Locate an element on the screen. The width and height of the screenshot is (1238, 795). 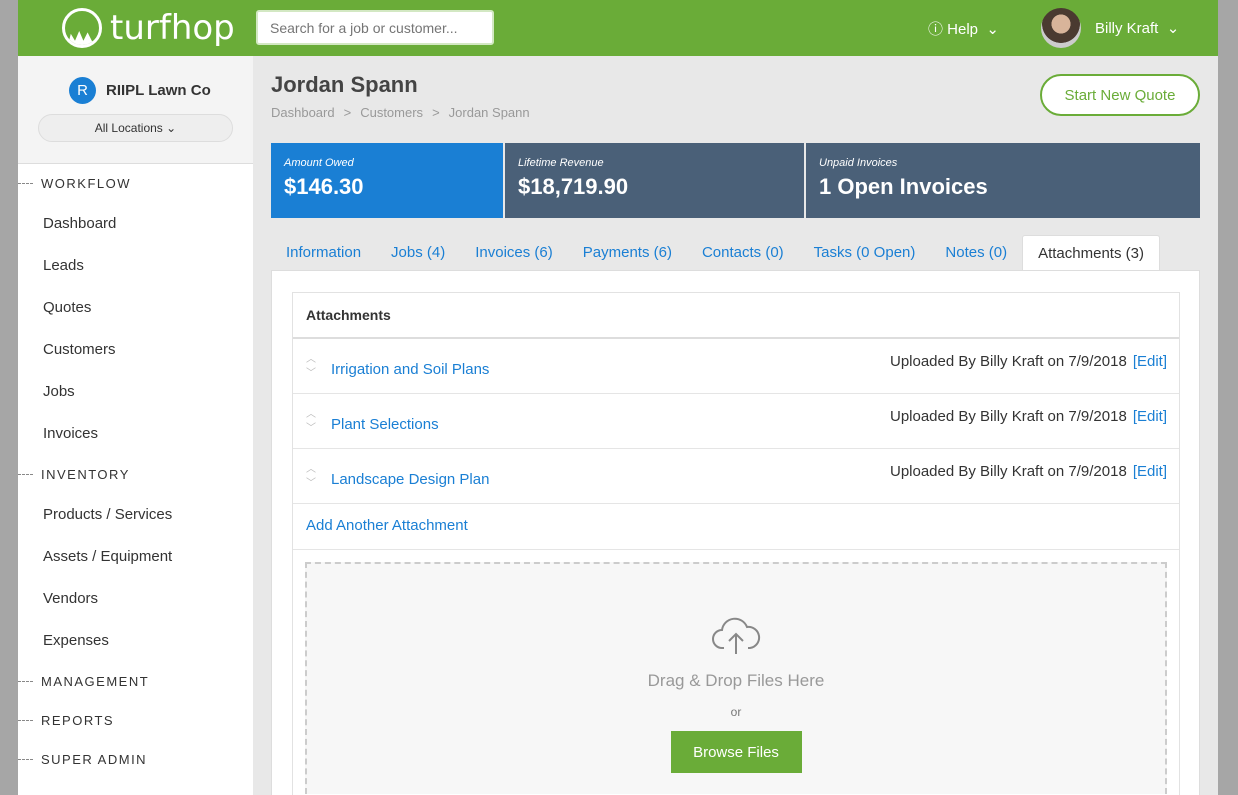
logo: turfhop is located at coordinates (148, 28).